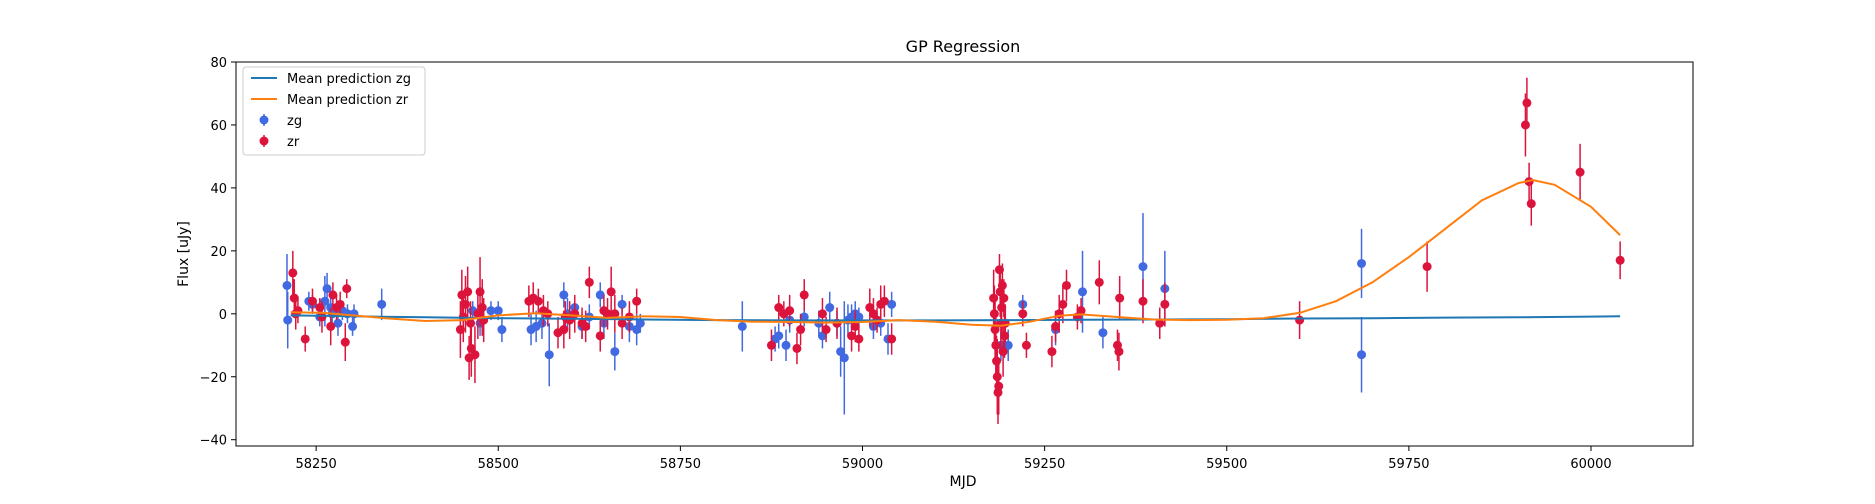  I want to click on legend-marker-swatch, so click(264, 141).